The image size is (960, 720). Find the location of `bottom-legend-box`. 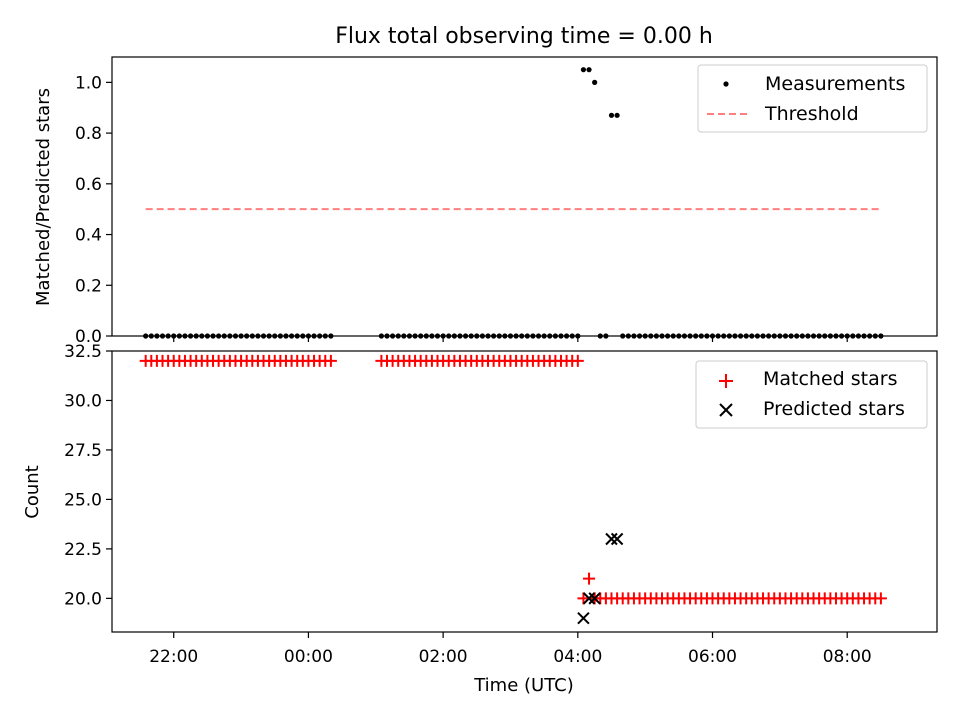

bottom-legend-box is located at coordinates (811, 394).